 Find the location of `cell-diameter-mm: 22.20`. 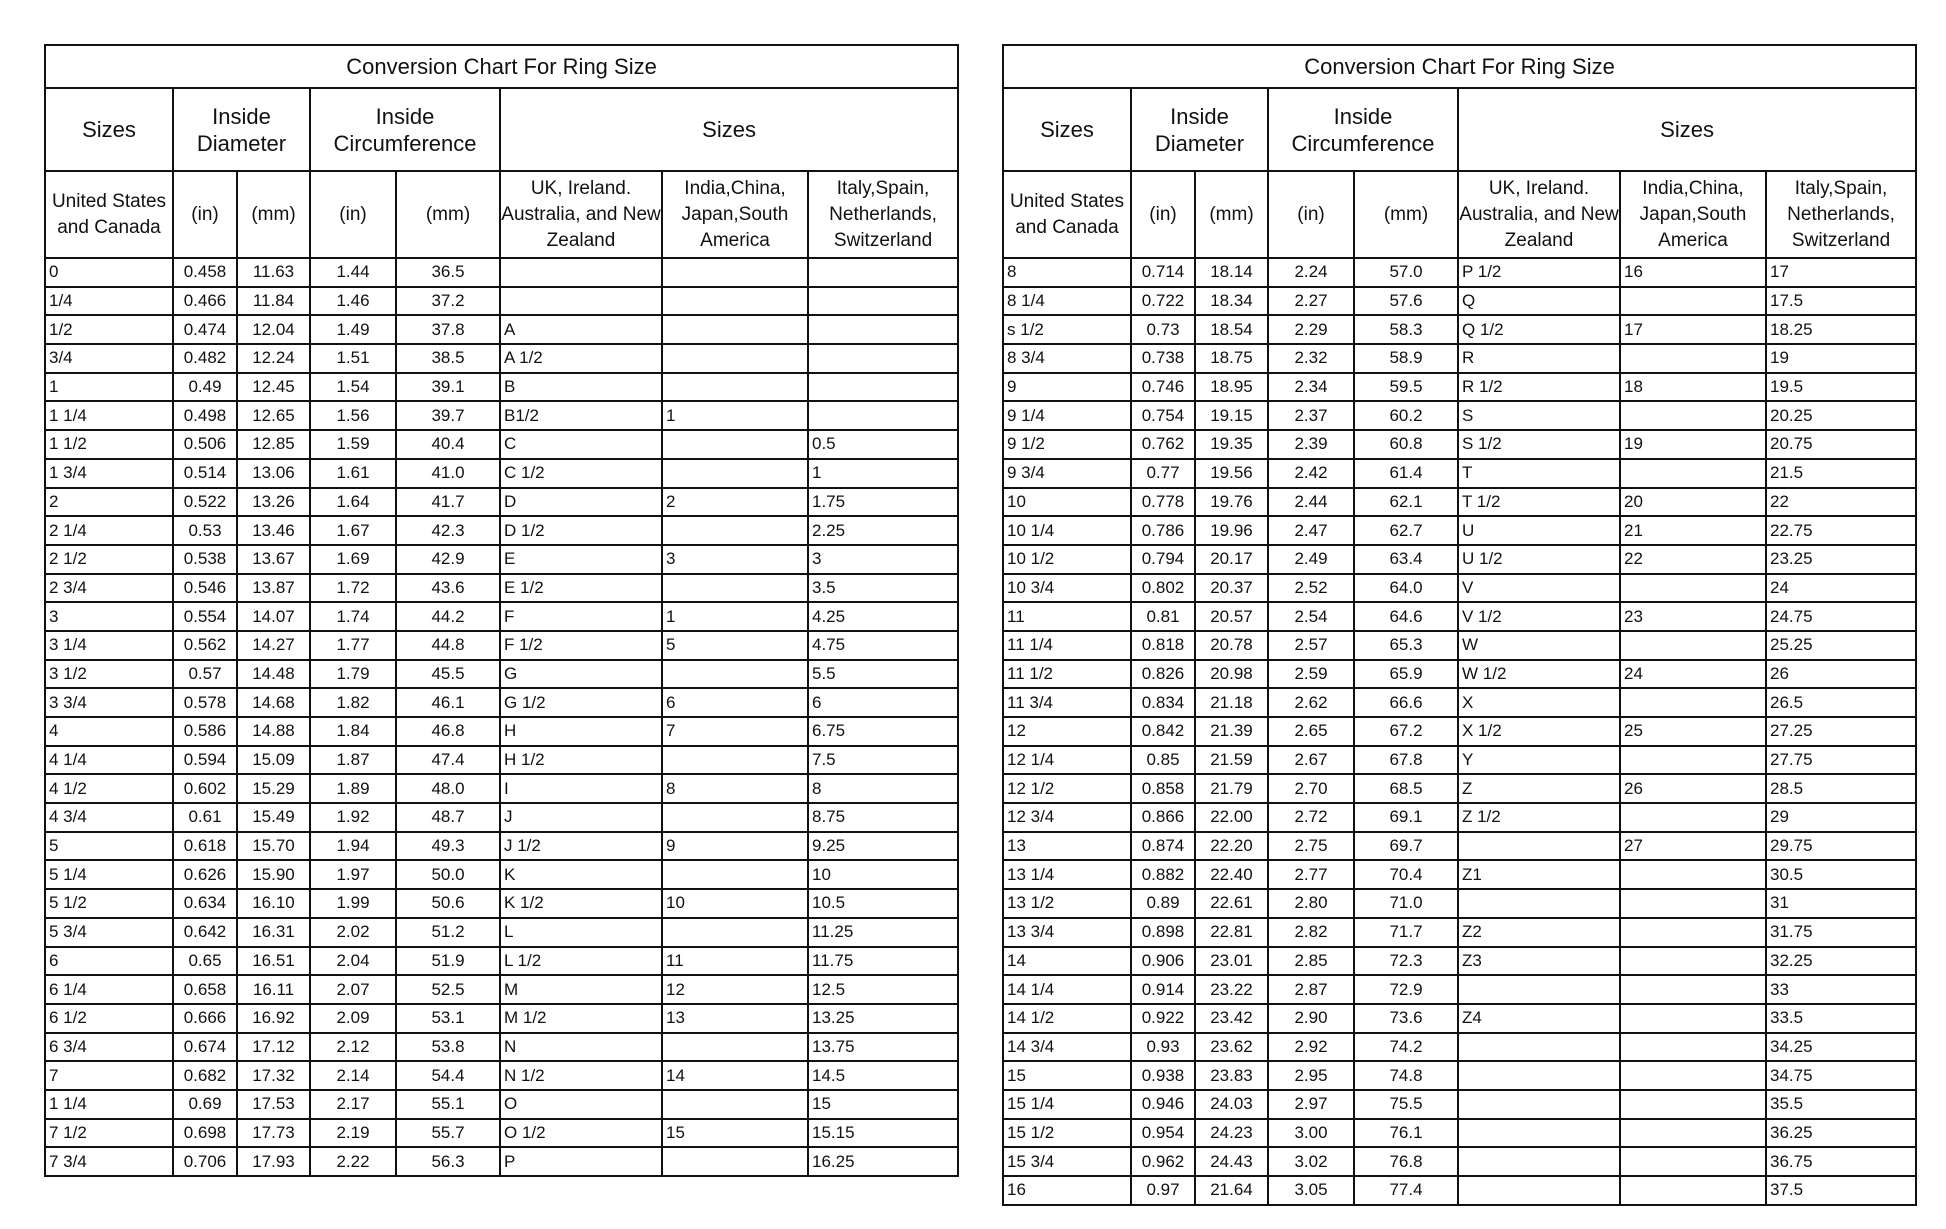

cell-diameter-mm: 22.20 is located at coordinates (1231, 846).